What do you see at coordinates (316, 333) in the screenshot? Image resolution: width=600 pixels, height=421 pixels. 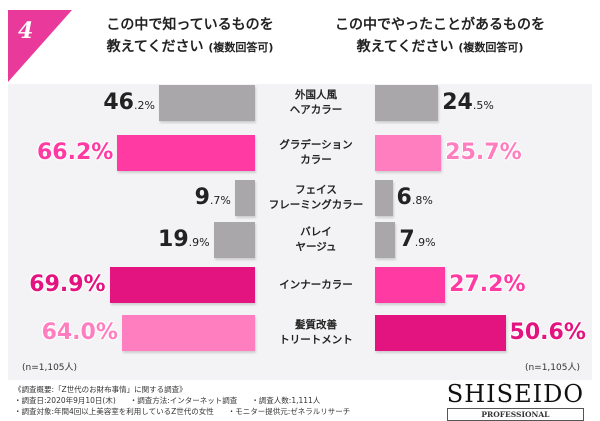 I see `category-label: 髪質改善トリートメント` at bounding box center [316, 333].